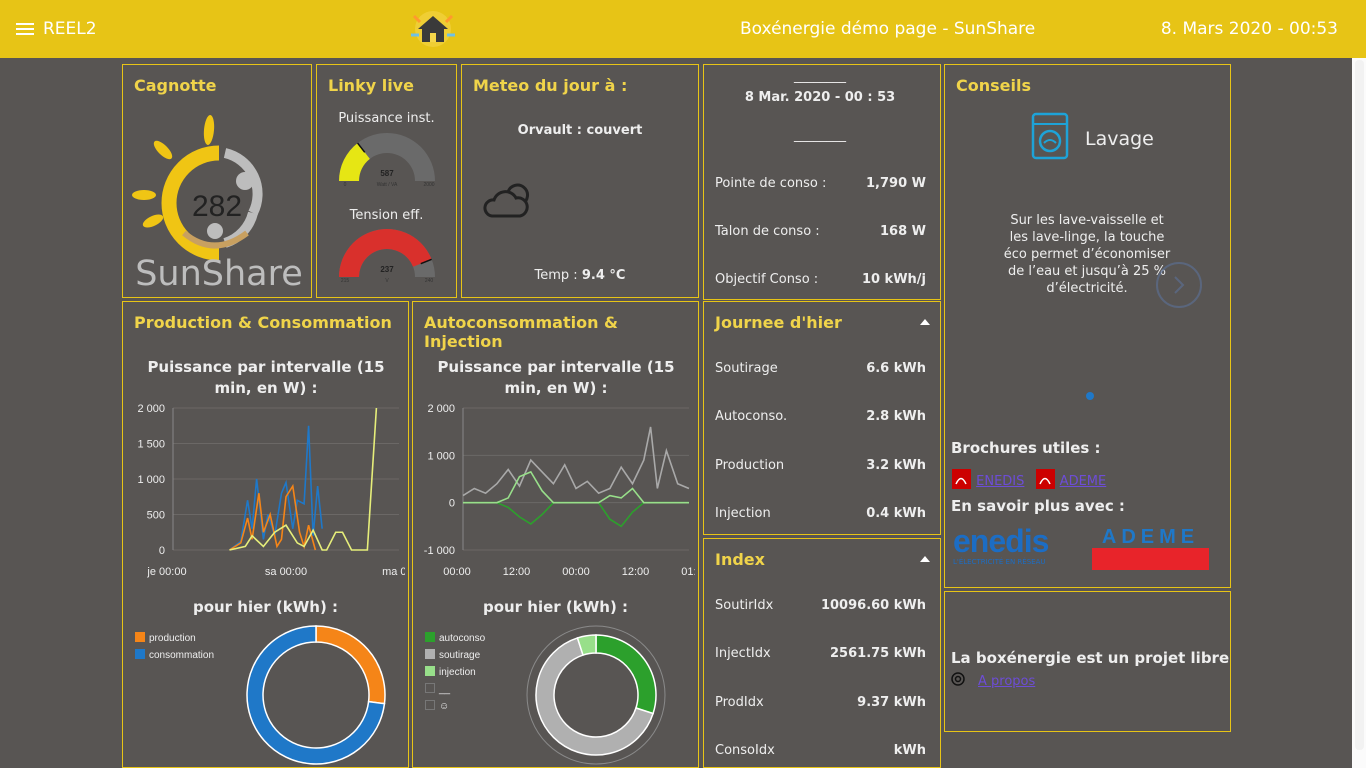 The width and height of the screenshot is (1366, 768). I want to click on conseils-title: Conseils, so click(993, 85).